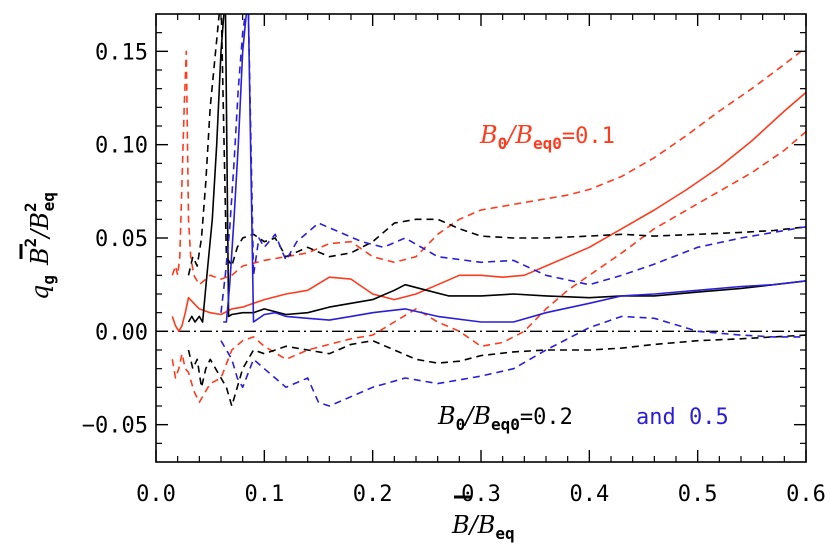 The height and width of the screenshot is (554, 830). What do you see at coordinates (121, 332) in the screenshot?
I see `y-tick-label: 0.00` at bounding box center [121, 332].